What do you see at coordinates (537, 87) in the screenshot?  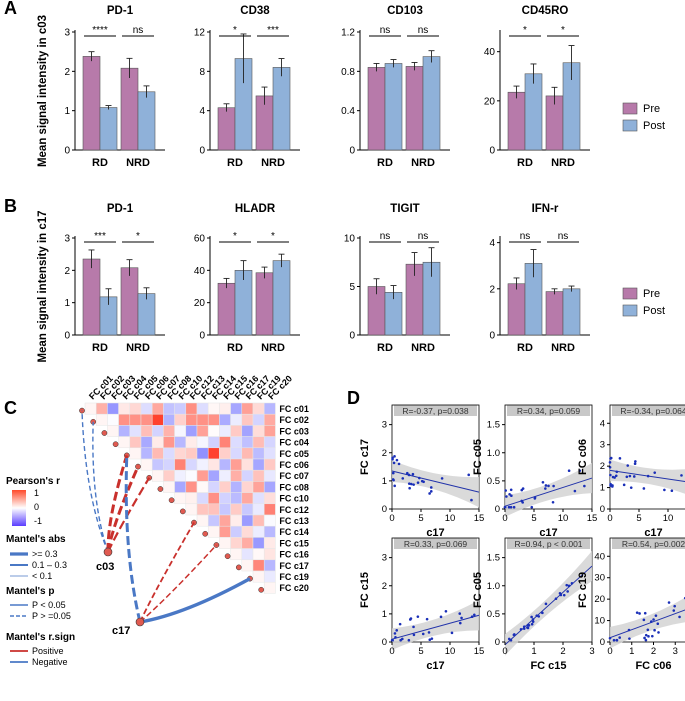 I see `bar-chart: CD45RO 0 20 40 RD * NRD *` at bounding box center [537, 87].